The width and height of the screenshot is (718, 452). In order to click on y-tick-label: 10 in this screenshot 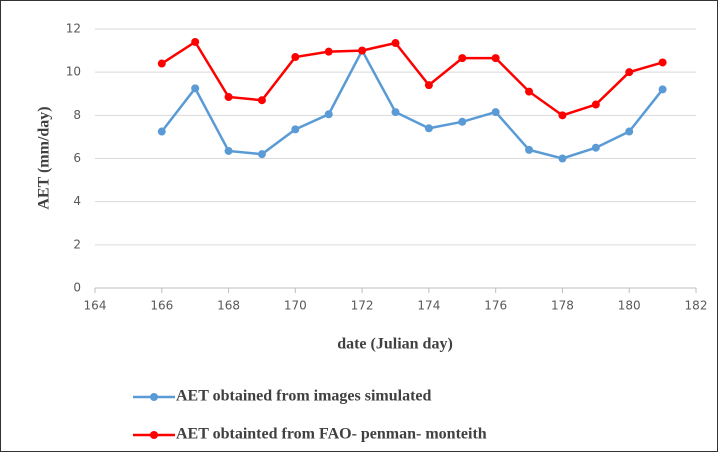, I will do `click(73, 72)`.